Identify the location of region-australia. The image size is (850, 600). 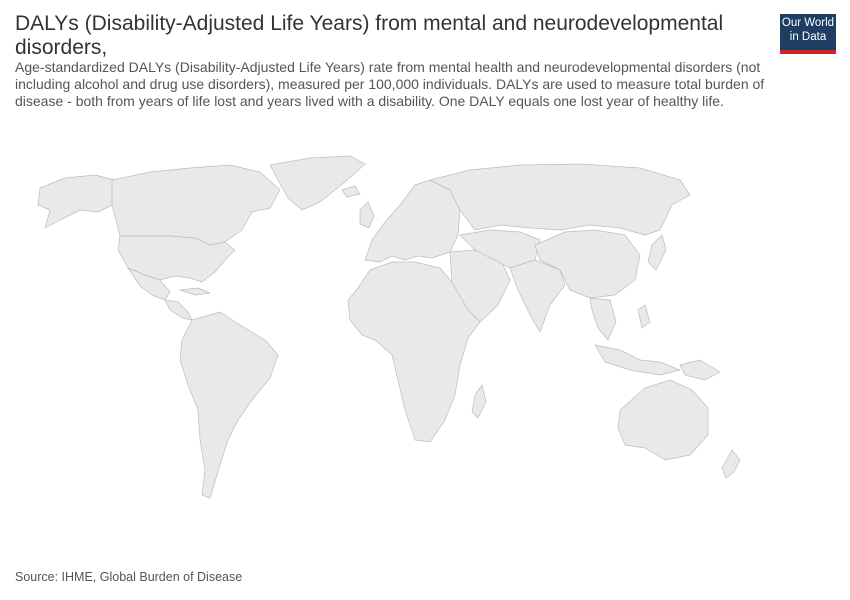
(663, 420).